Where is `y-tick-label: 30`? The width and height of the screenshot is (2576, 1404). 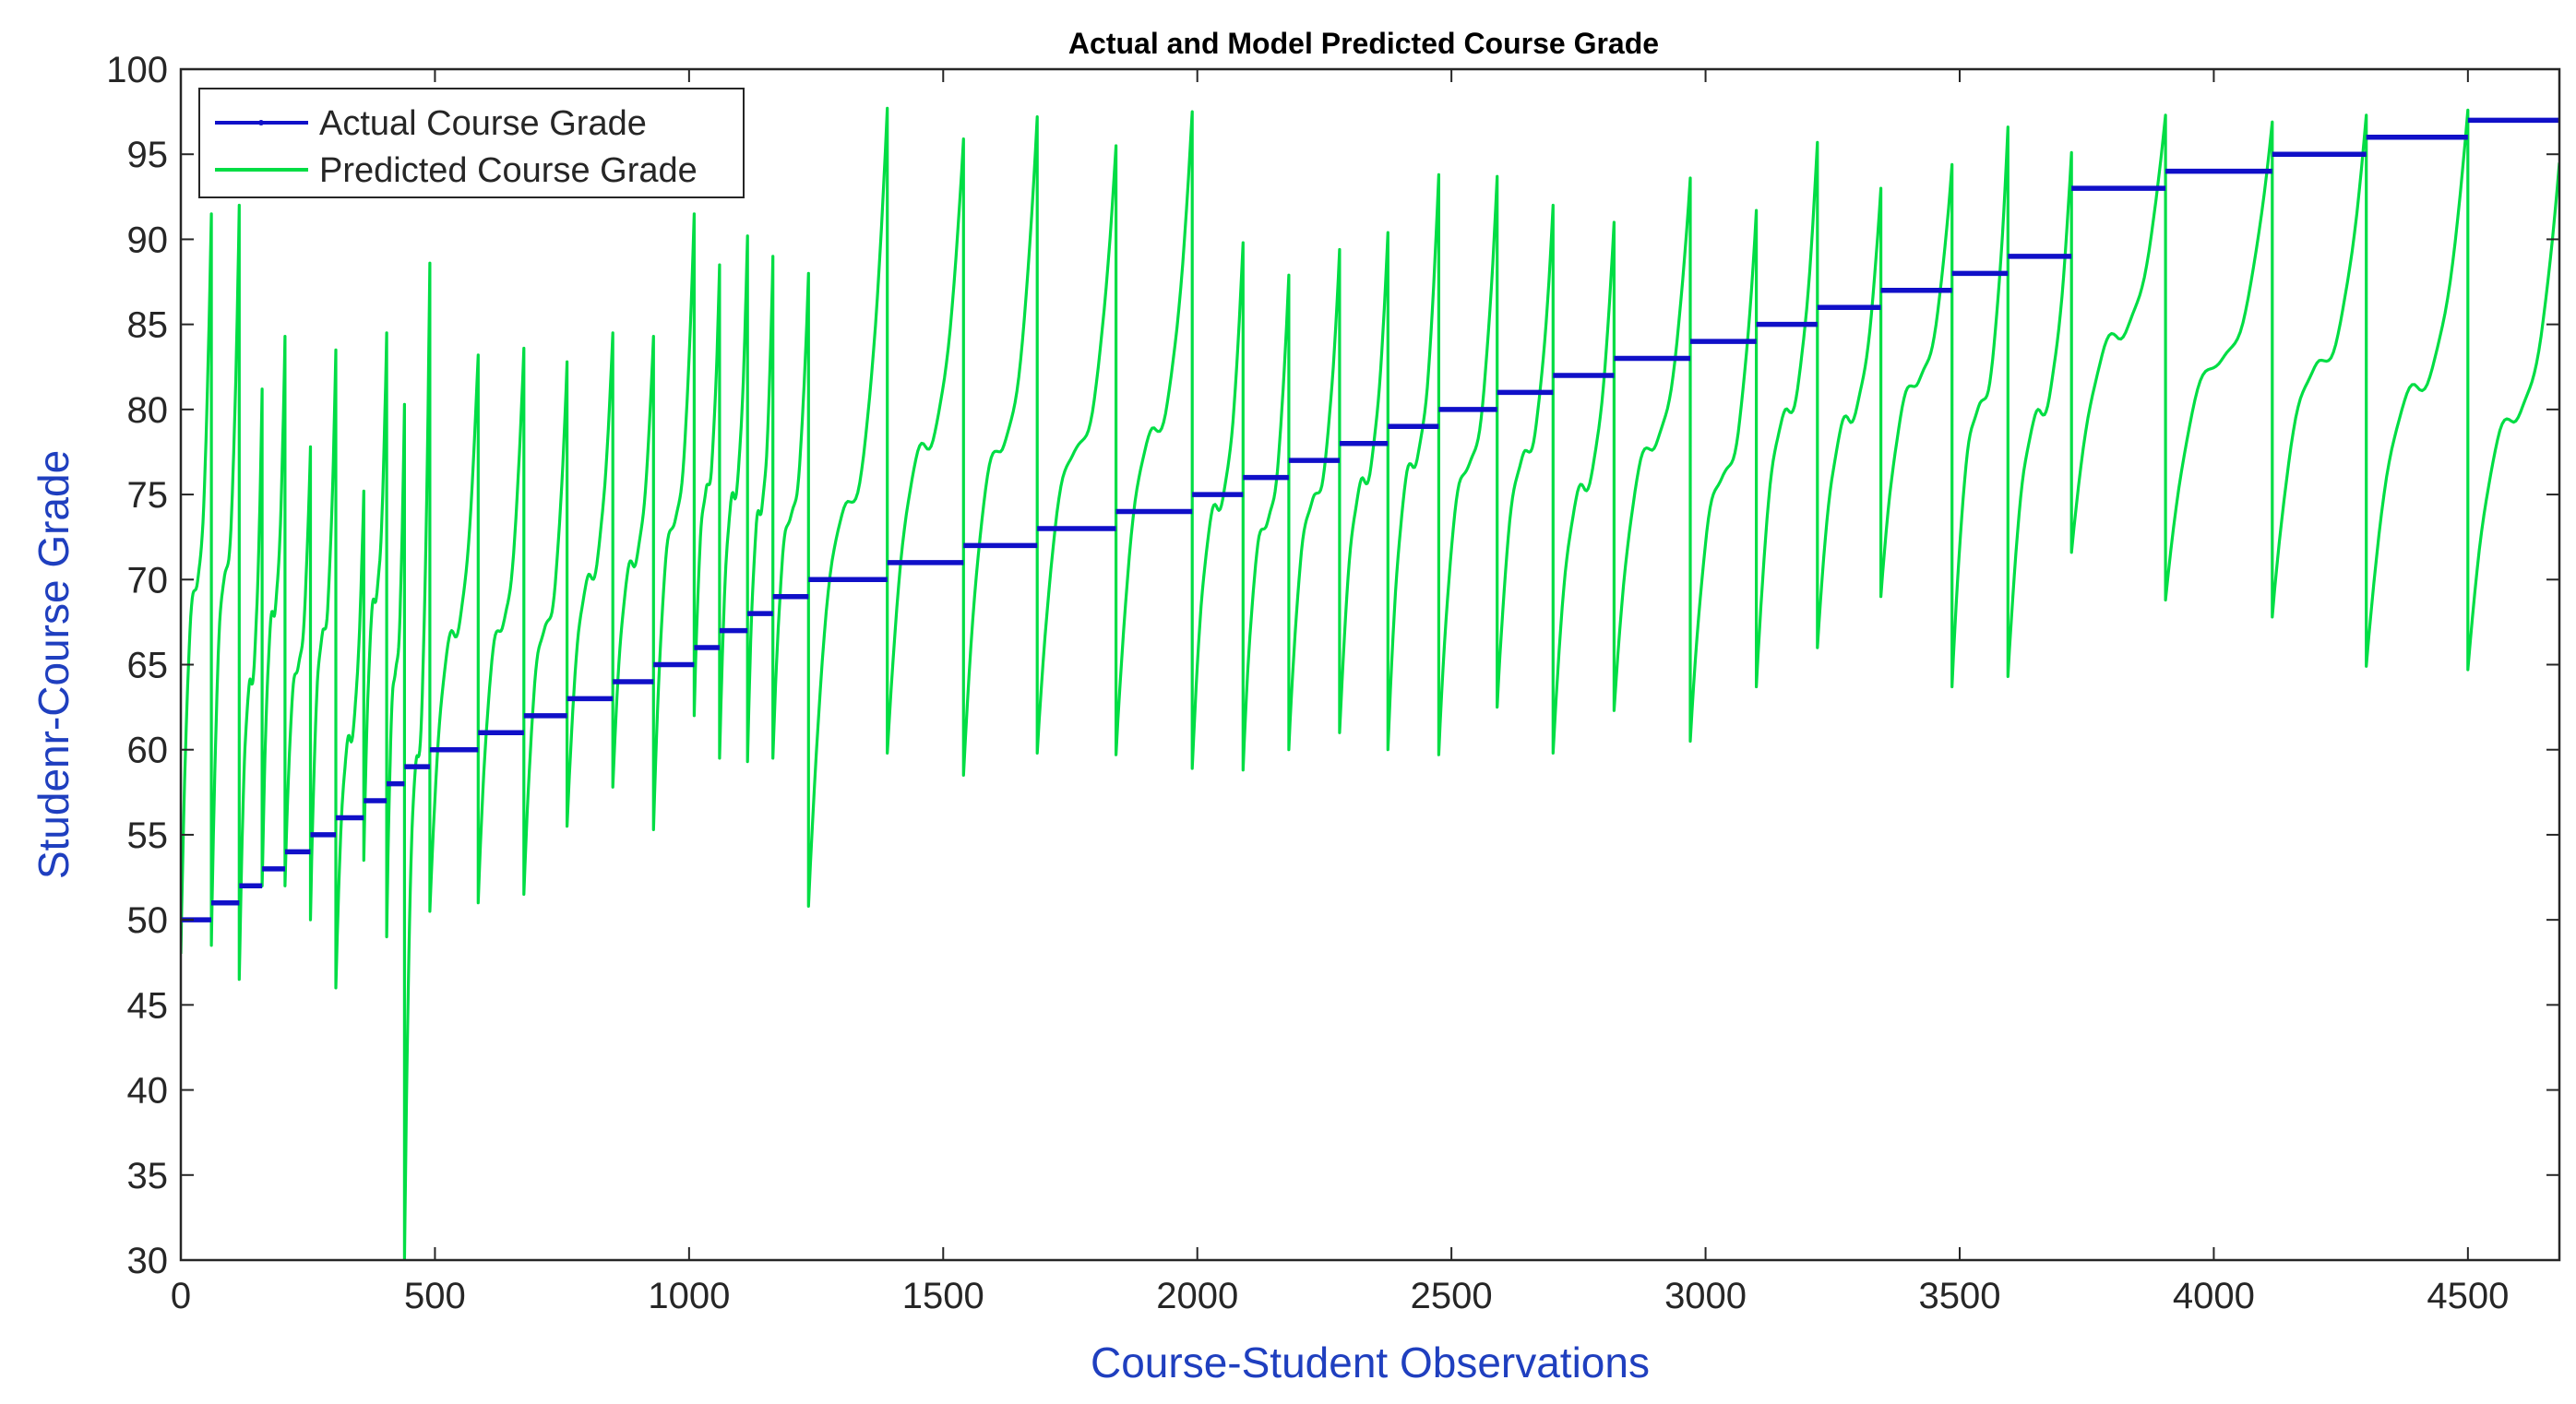 y-tick-label: 30 is located at coordinates (148, 1261).